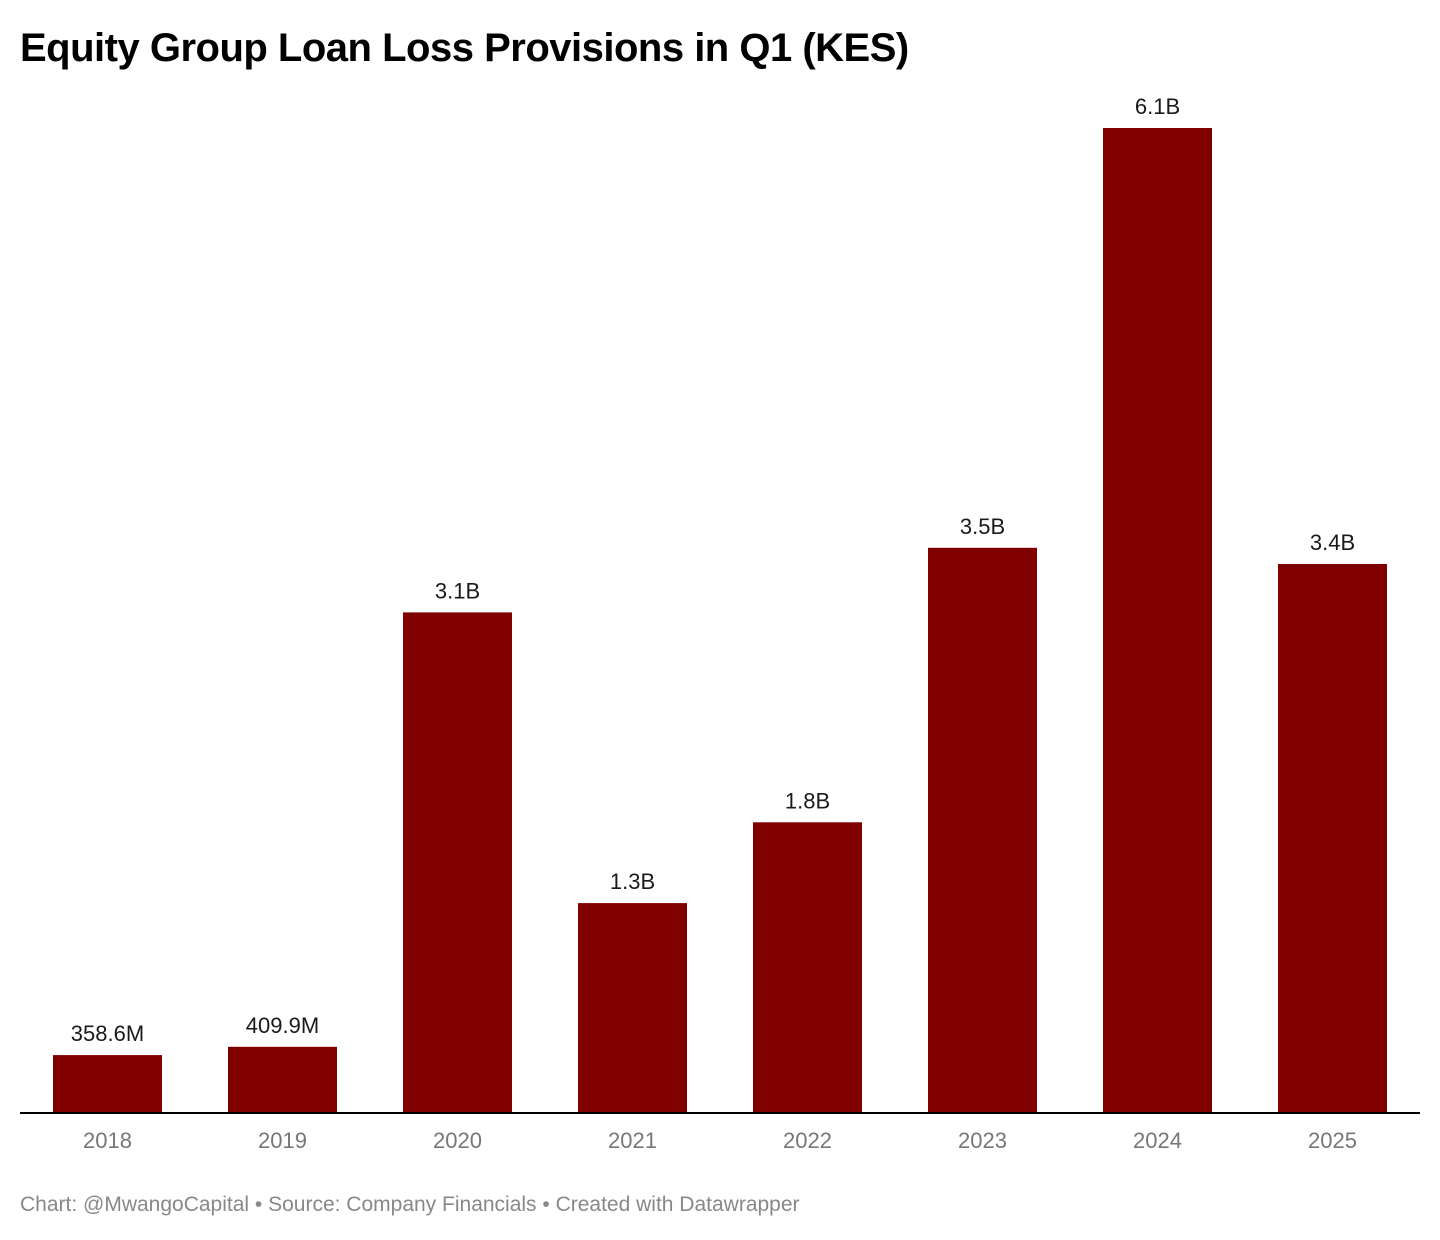 This screenshot has width=1440, height=1240. Describe the element at coordinates (1157, 106) in the screenshot. I see `value-label-2024: 6.1B` at that location.